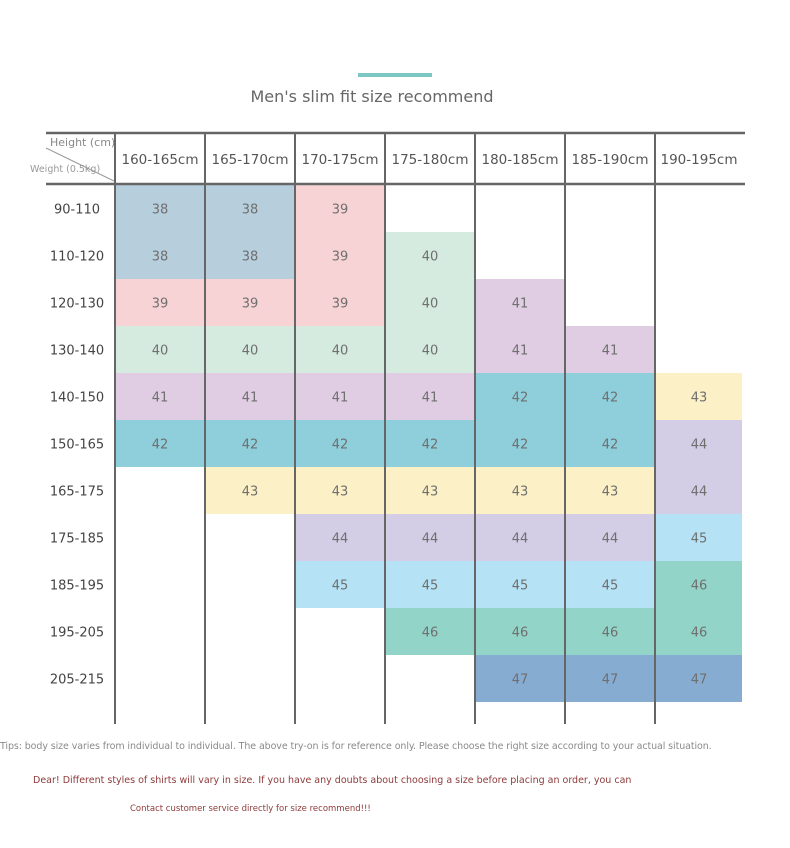  I want to click on column-header: 180-185cm, so click(520, 160).